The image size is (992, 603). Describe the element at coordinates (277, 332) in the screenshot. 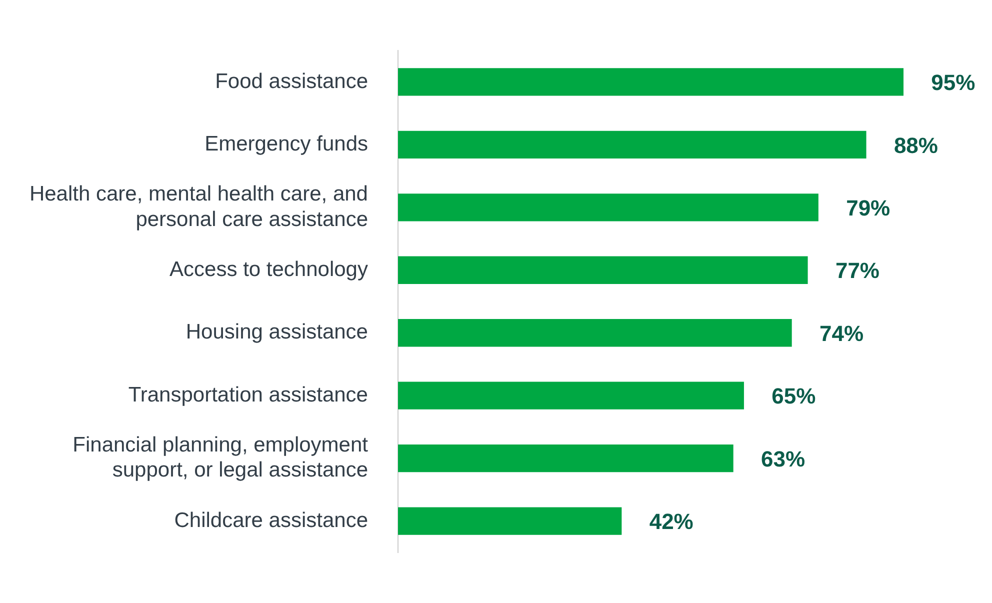

I see `y-tick-label: Housing assistance` at that location.